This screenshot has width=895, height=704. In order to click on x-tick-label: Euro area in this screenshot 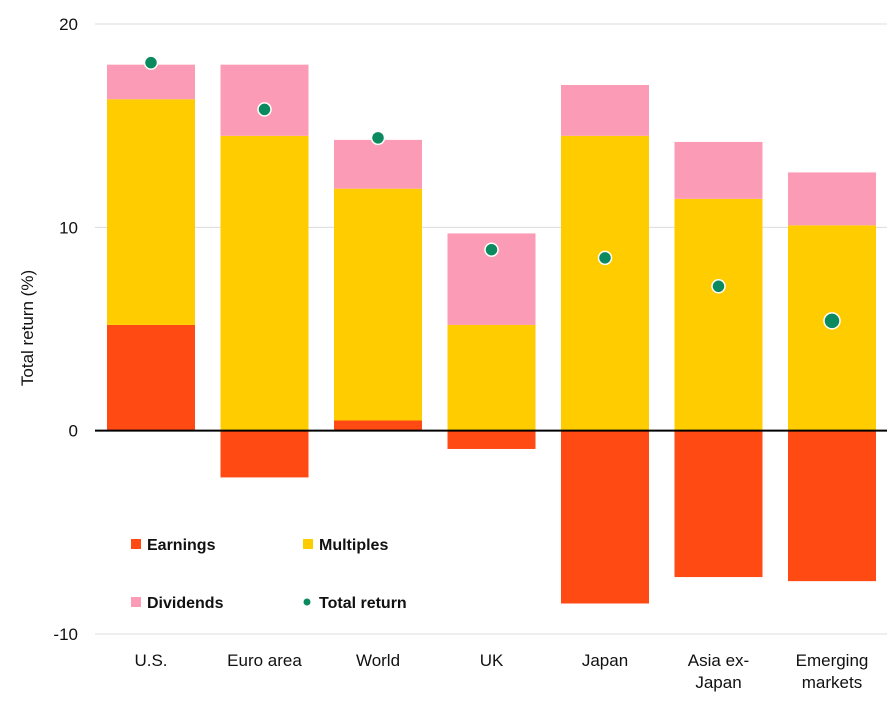, I will do `click(264, 660)`.